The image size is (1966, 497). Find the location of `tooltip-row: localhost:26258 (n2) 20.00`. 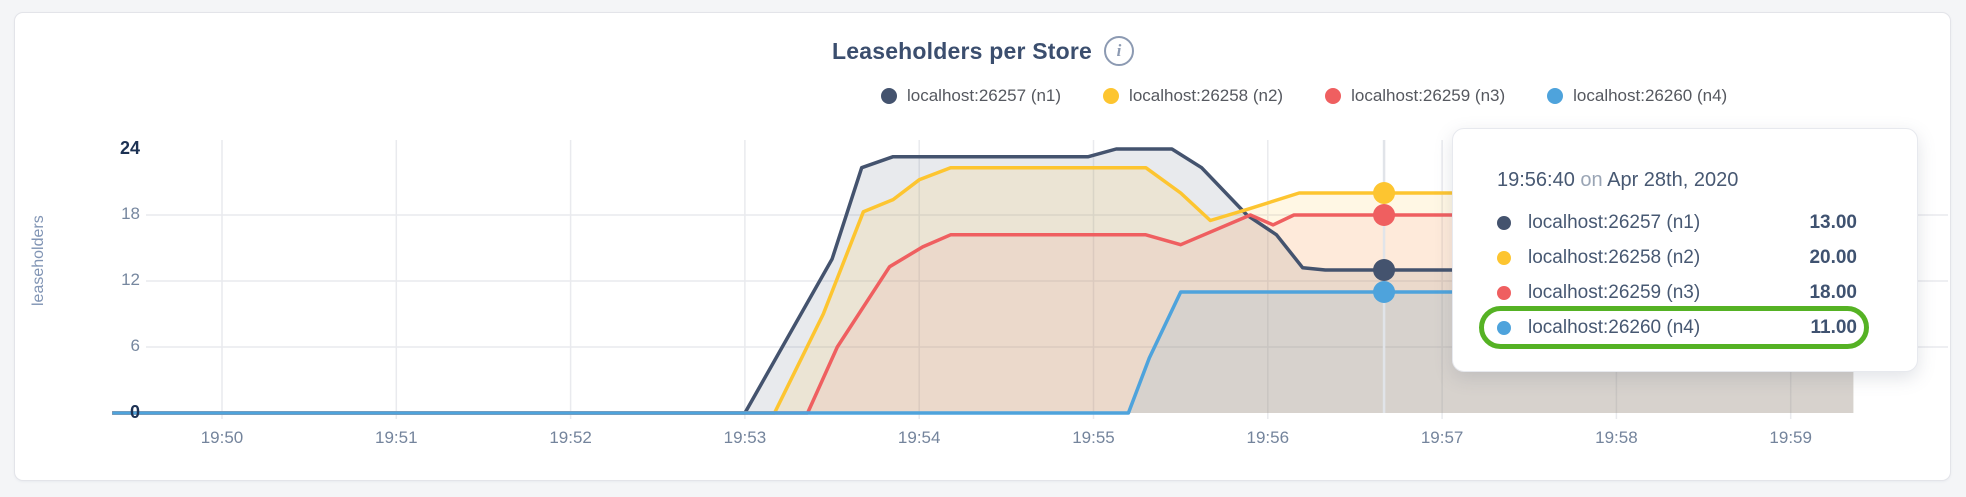

tooltip-row: localhost:26258 (n2) 20.00 is located at coordinates (1677, 257).